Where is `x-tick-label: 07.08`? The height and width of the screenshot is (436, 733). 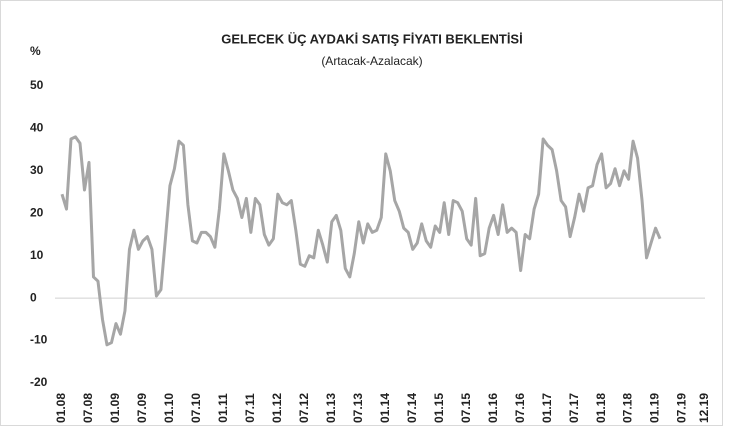
x-tick-label: 07.08 is located at coordinates (88, 408).